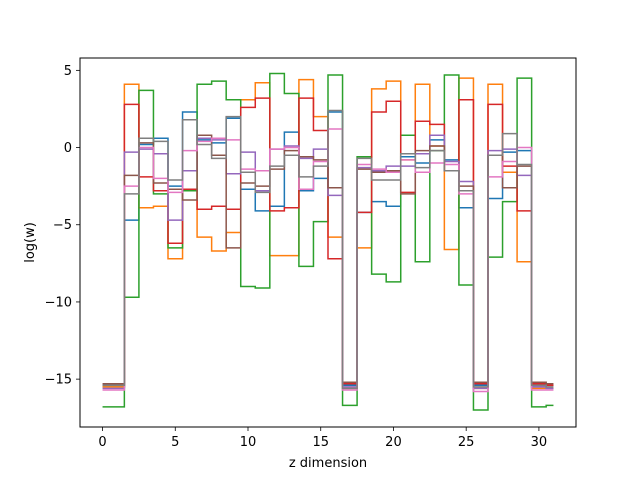  I want to click on y-axis: 5 0 −5 −10 −15, so click(62, 226).